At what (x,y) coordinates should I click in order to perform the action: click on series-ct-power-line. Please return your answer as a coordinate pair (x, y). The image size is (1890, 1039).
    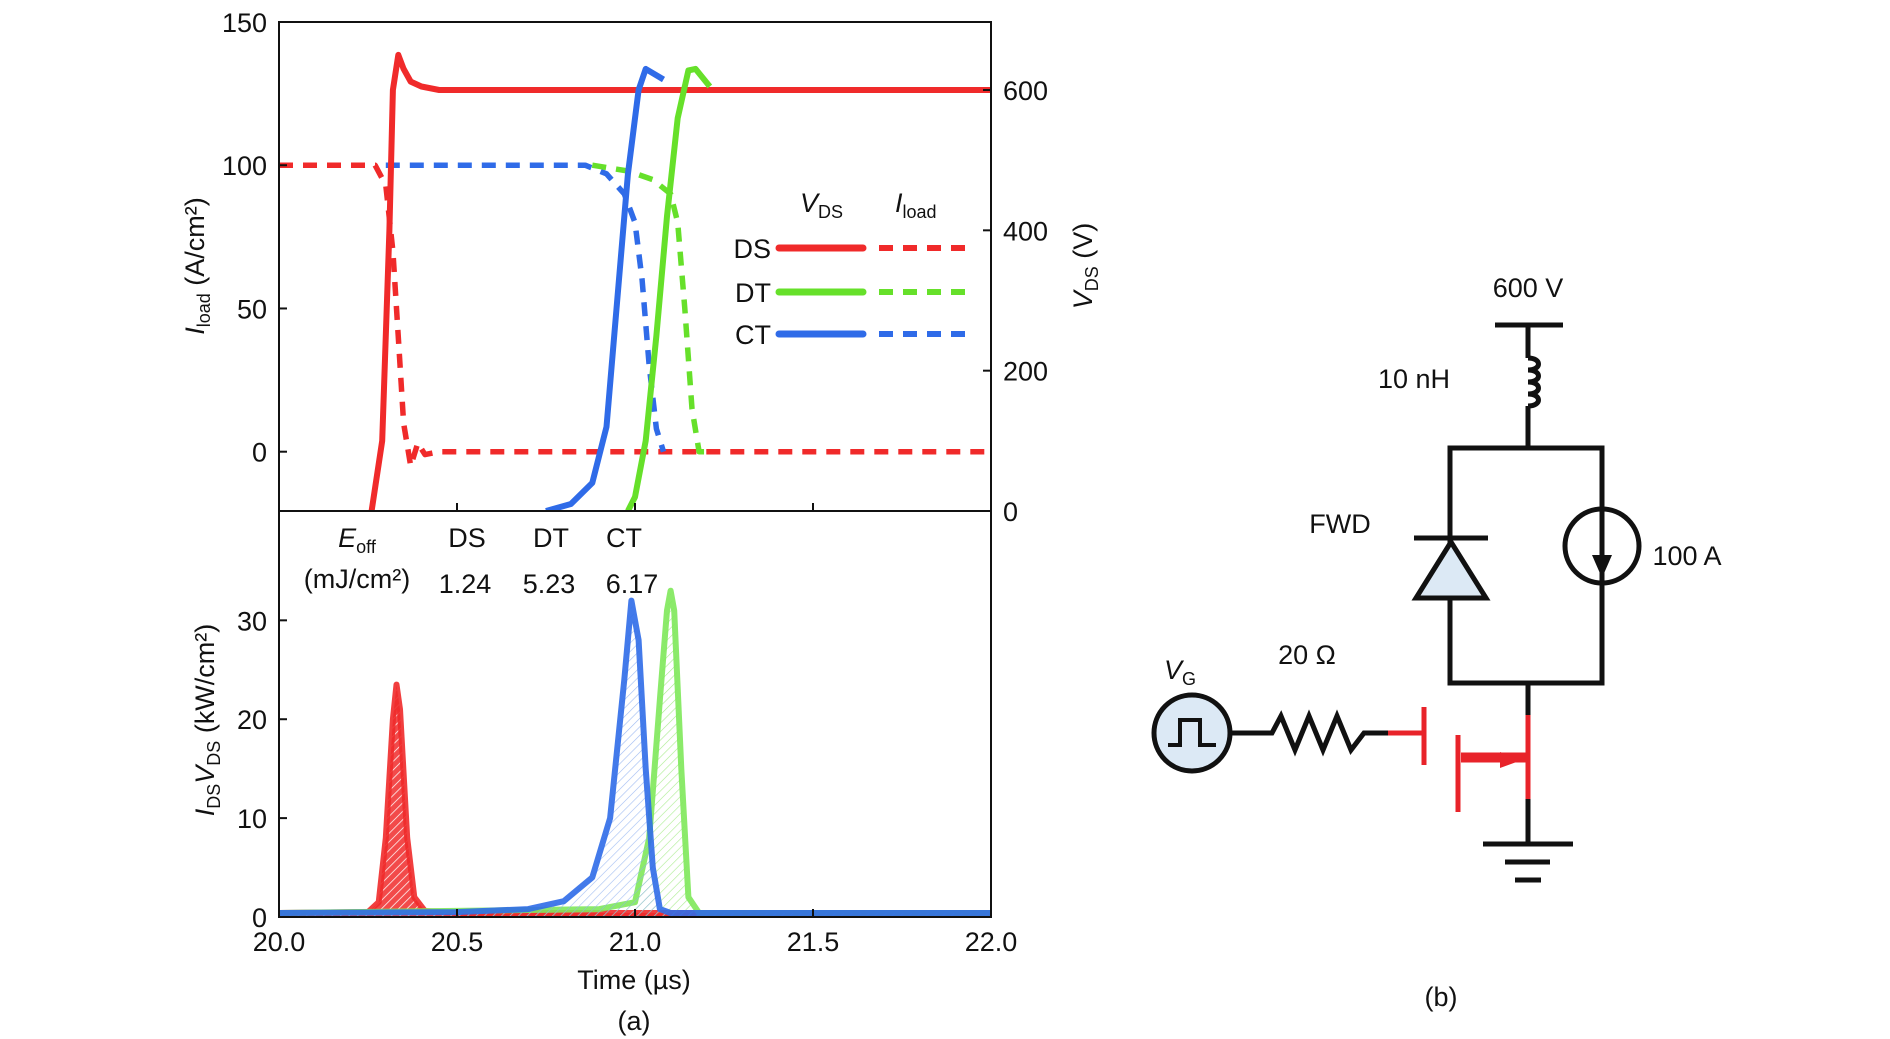
    Looking at the image, I should click on (635, 756).